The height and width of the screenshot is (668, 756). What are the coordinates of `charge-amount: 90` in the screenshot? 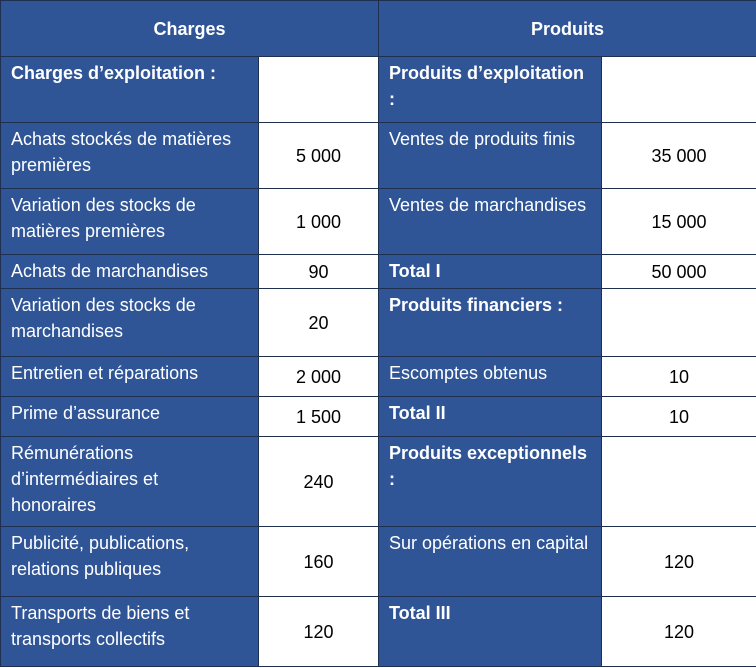 It's located at (318, 271).